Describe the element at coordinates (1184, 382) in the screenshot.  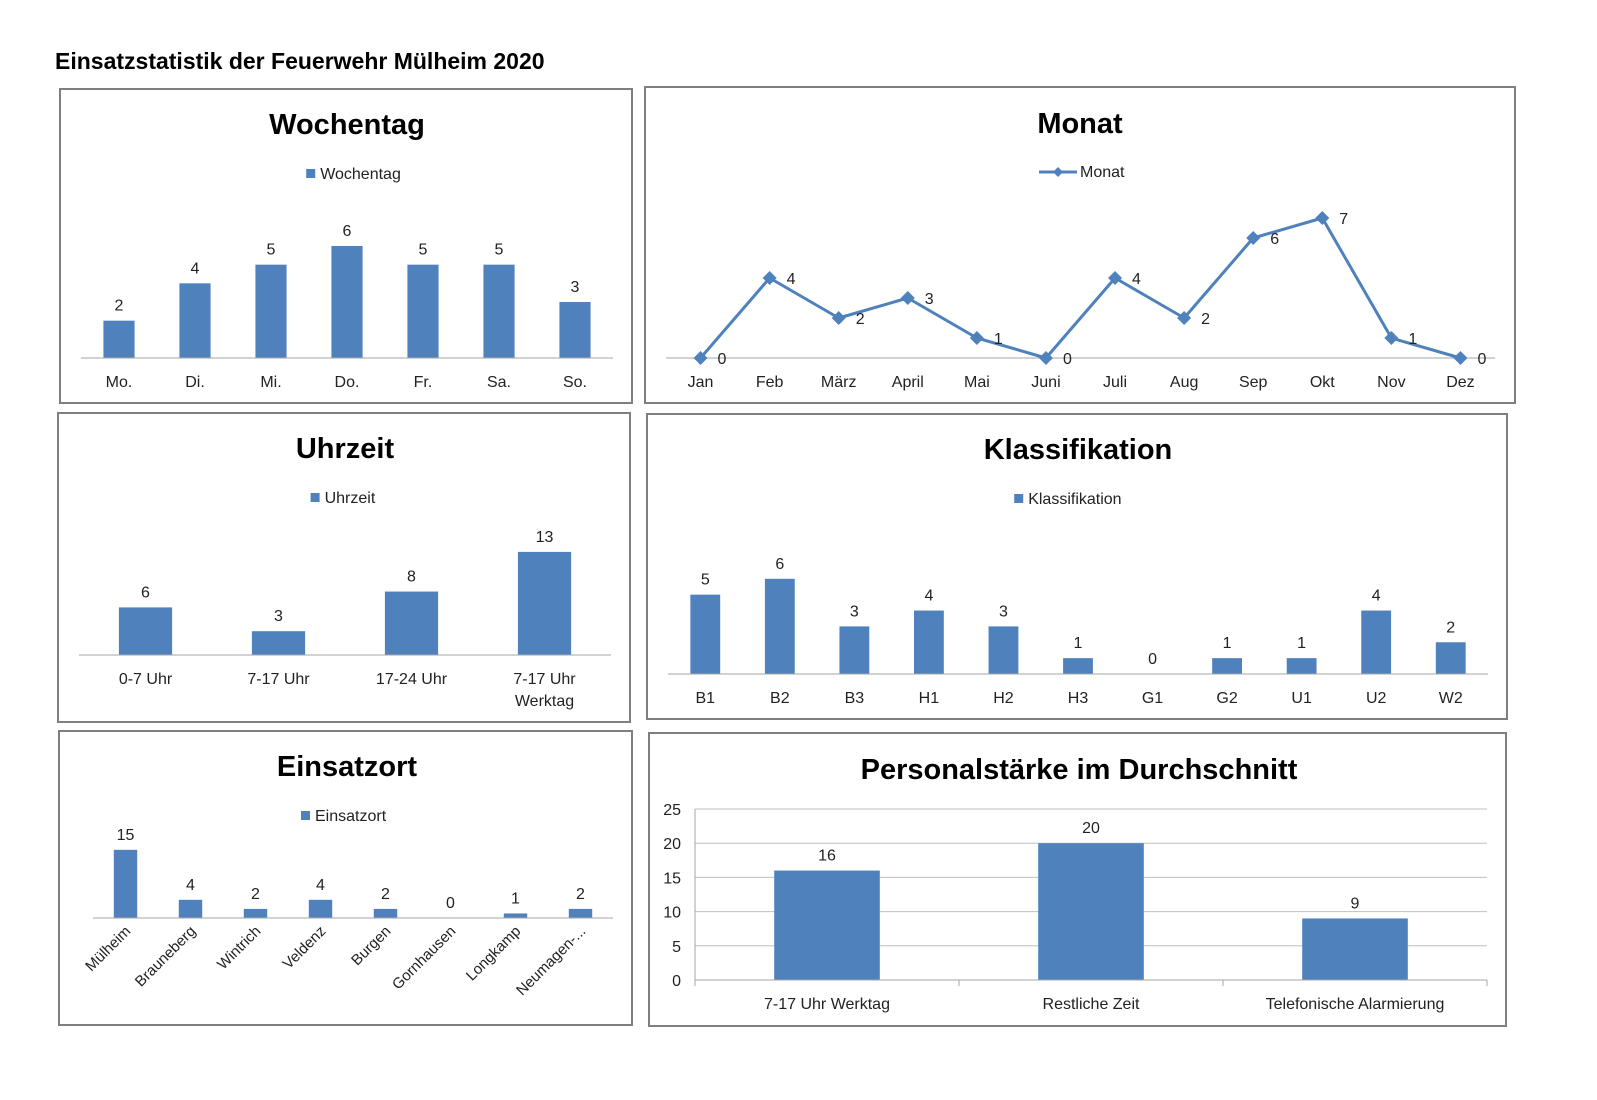
I see `x-tick-label: Aug` at that location.